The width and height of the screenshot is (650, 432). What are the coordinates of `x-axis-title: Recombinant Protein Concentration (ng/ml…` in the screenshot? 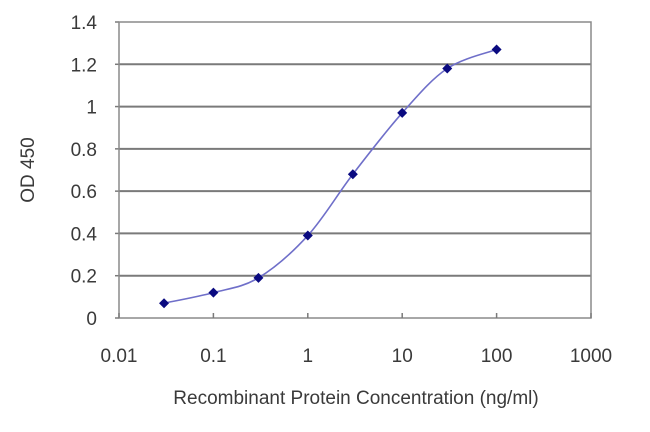 It's located at (355, 398).